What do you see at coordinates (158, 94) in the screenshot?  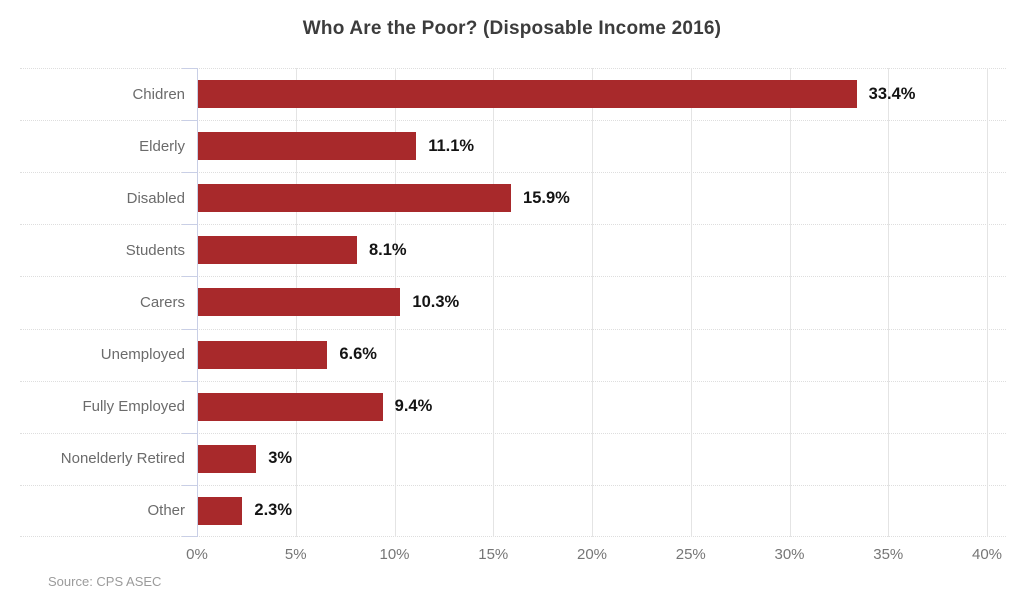 I see `category-label: Chidren` at bounding box center [158, 94].